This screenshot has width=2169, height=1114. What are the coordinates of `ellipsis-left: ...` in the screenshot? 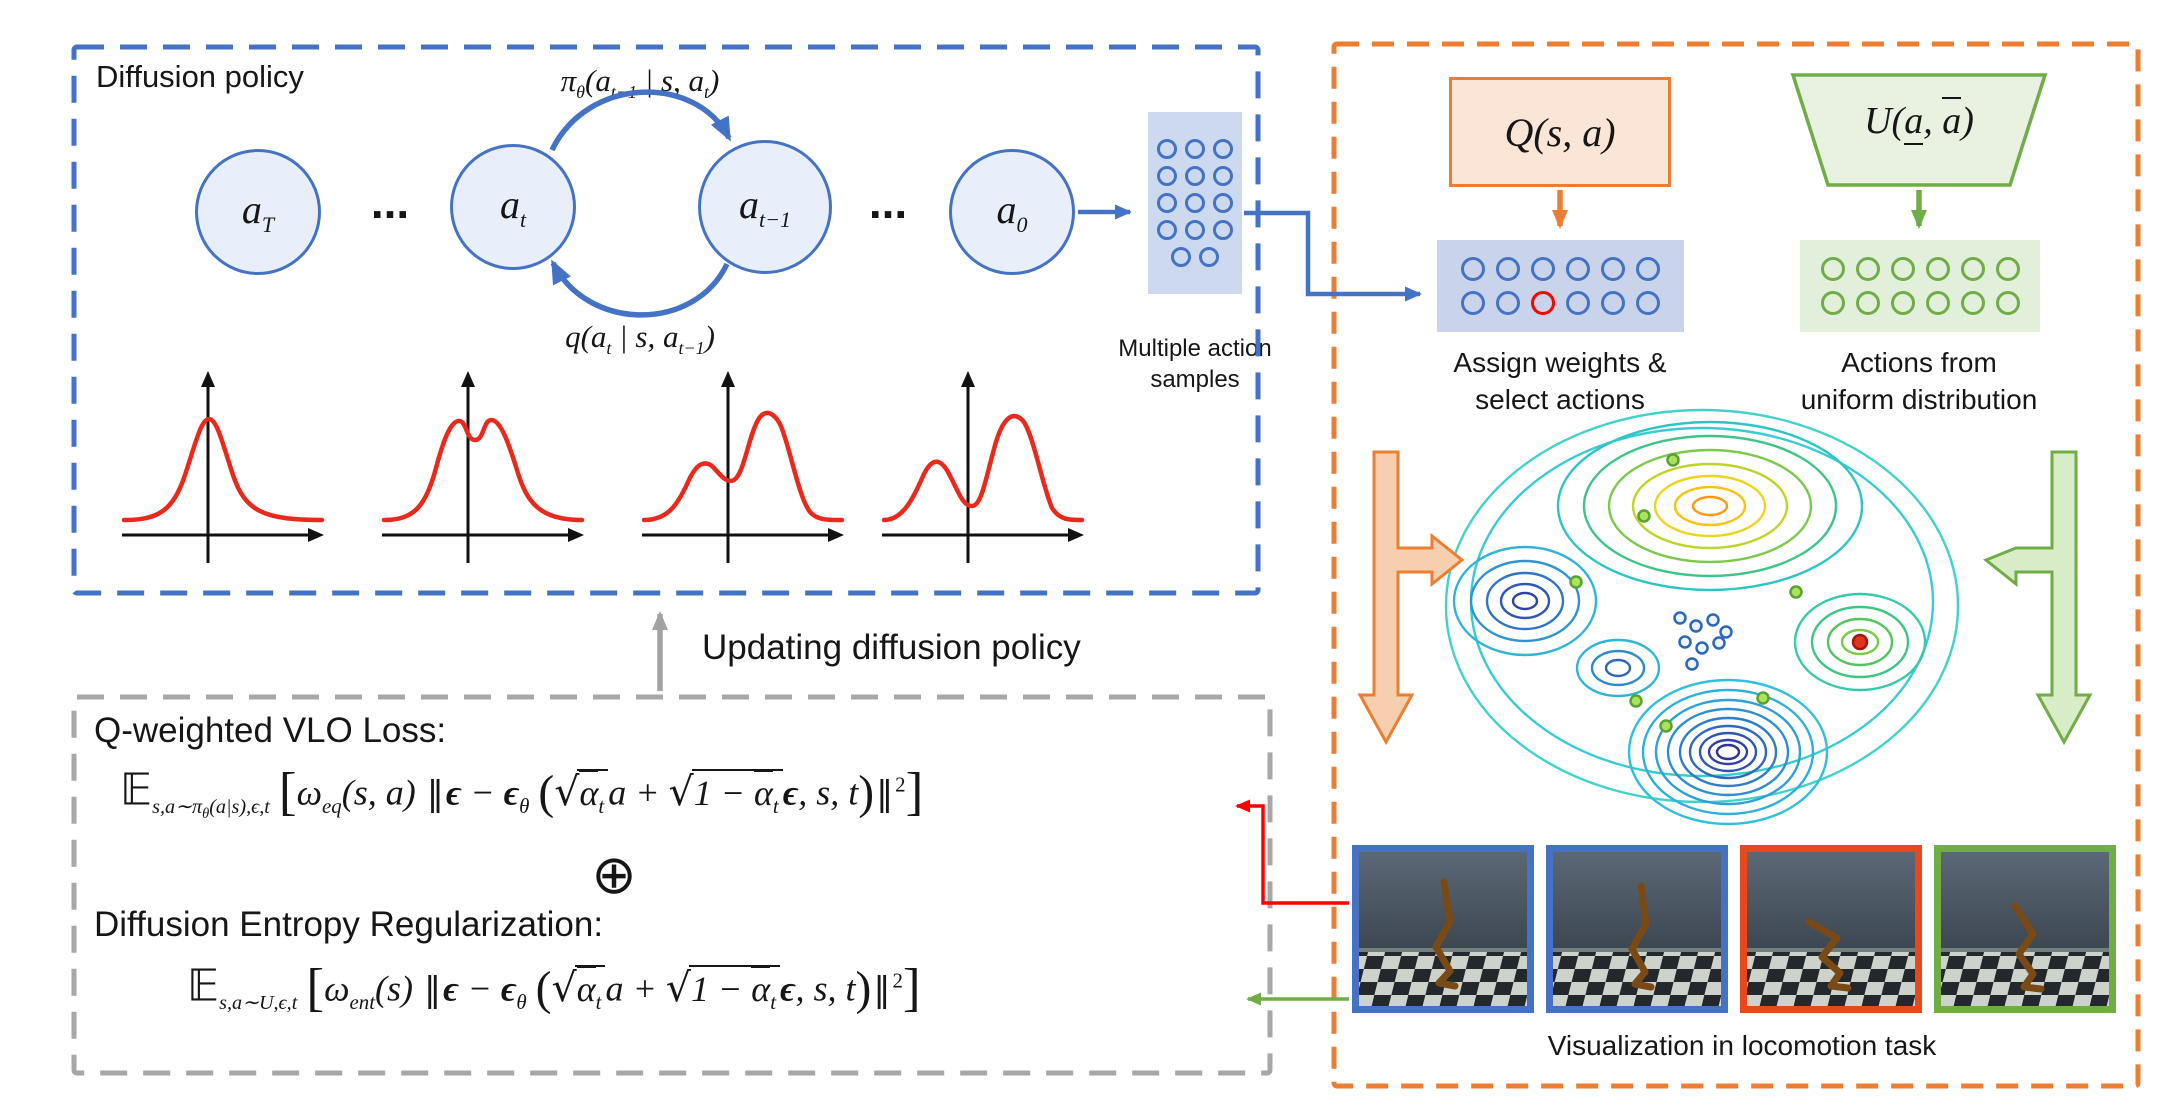 It's located at (390, 202).